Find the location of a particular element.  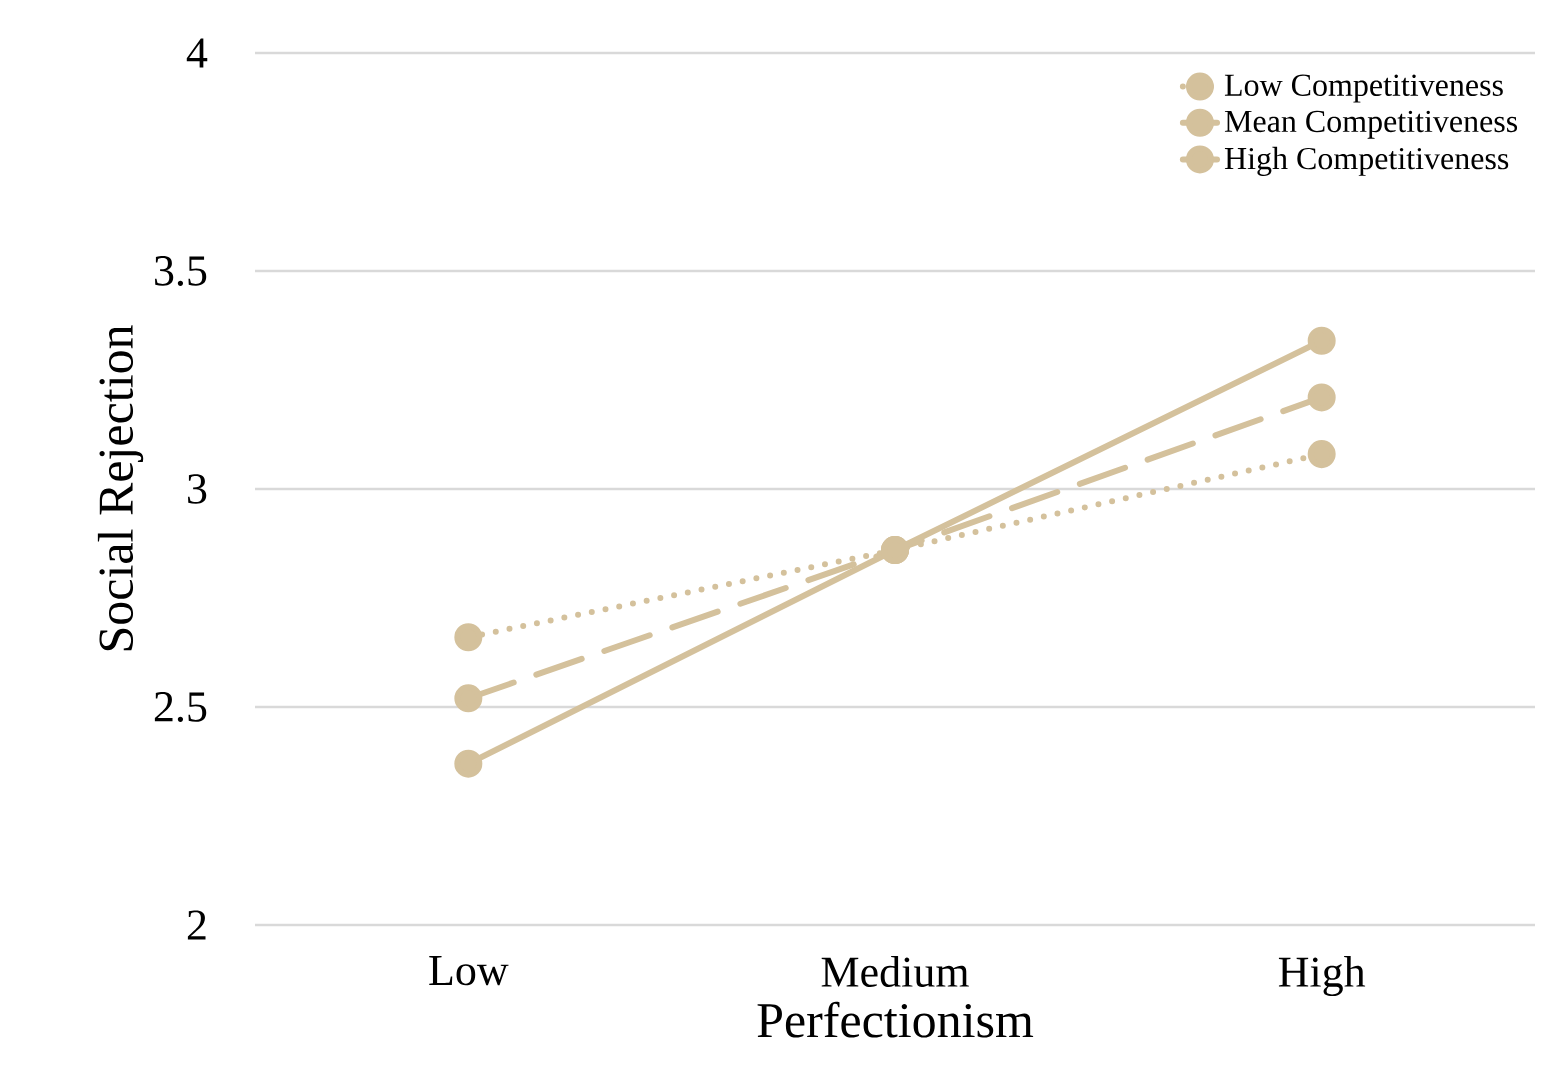

y-axis-title: Social Rejection is located at coordinates (120, 488).